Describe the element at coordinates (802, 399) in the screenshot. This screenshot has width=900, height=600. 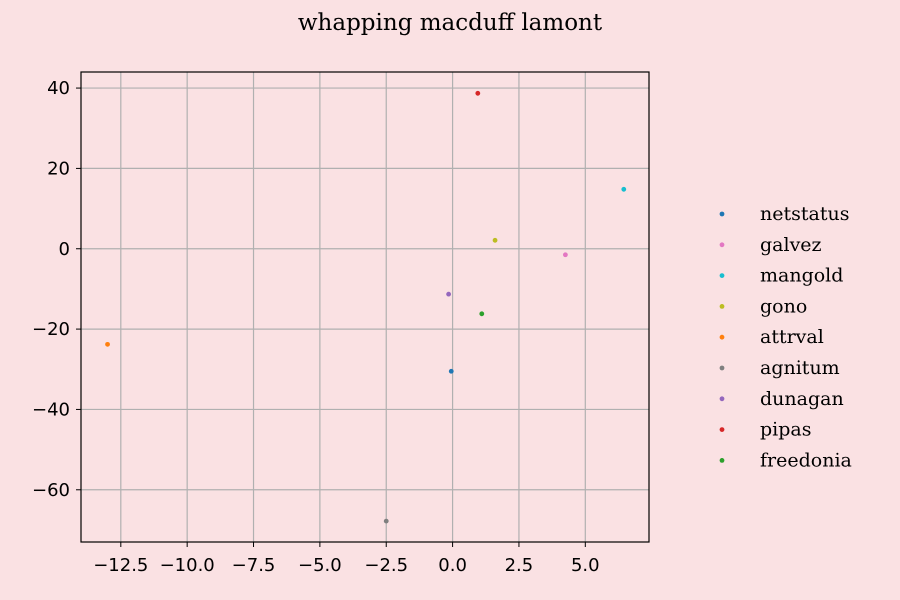
I see `legend-label-dunagan: dunagan` at that location.